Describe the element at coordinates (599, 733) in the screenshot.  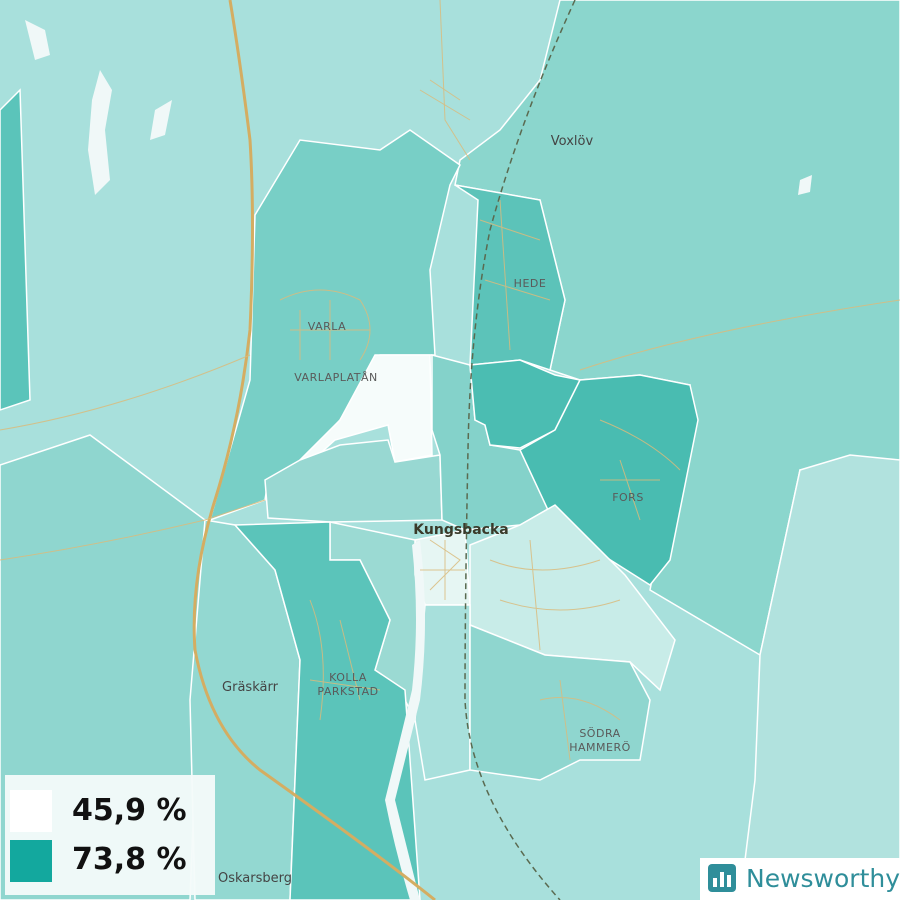
I see `place-label: SÖDRA` at that location.